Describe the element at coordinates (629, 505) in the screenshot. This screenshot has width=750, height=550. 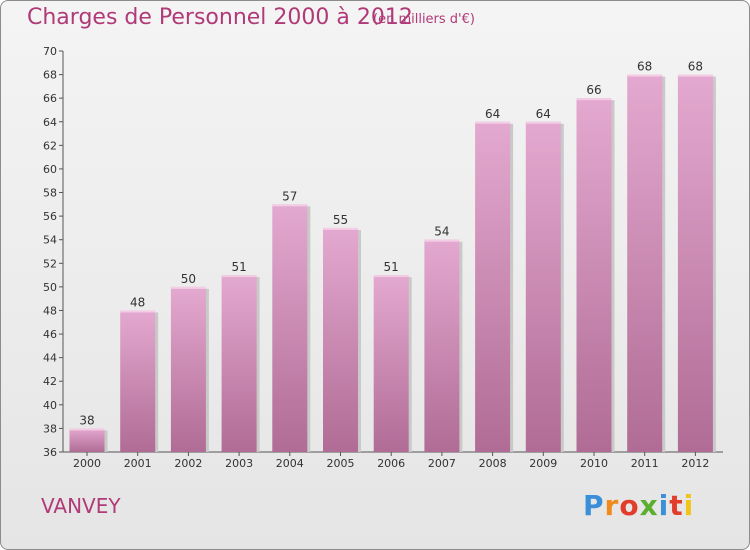
I see `logo-letter: o` at that location.